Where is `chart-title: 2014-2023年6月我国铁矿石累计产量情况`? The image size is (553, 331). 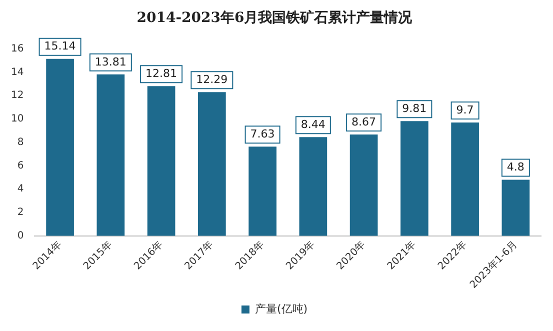 chart-title: 2014-2023年6月我国铁矿石累计产量情况 is located at coordinates (275, 17).